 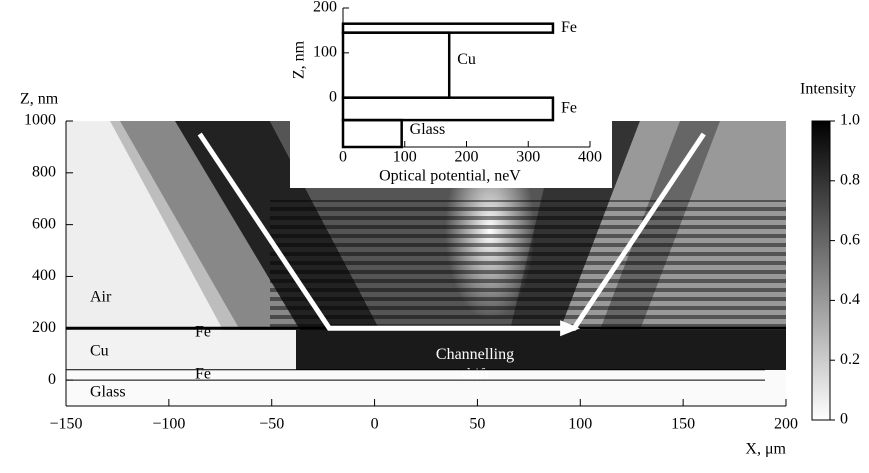 I want to click on inset-x-tick-label: 100, so click(x=405, y=157).